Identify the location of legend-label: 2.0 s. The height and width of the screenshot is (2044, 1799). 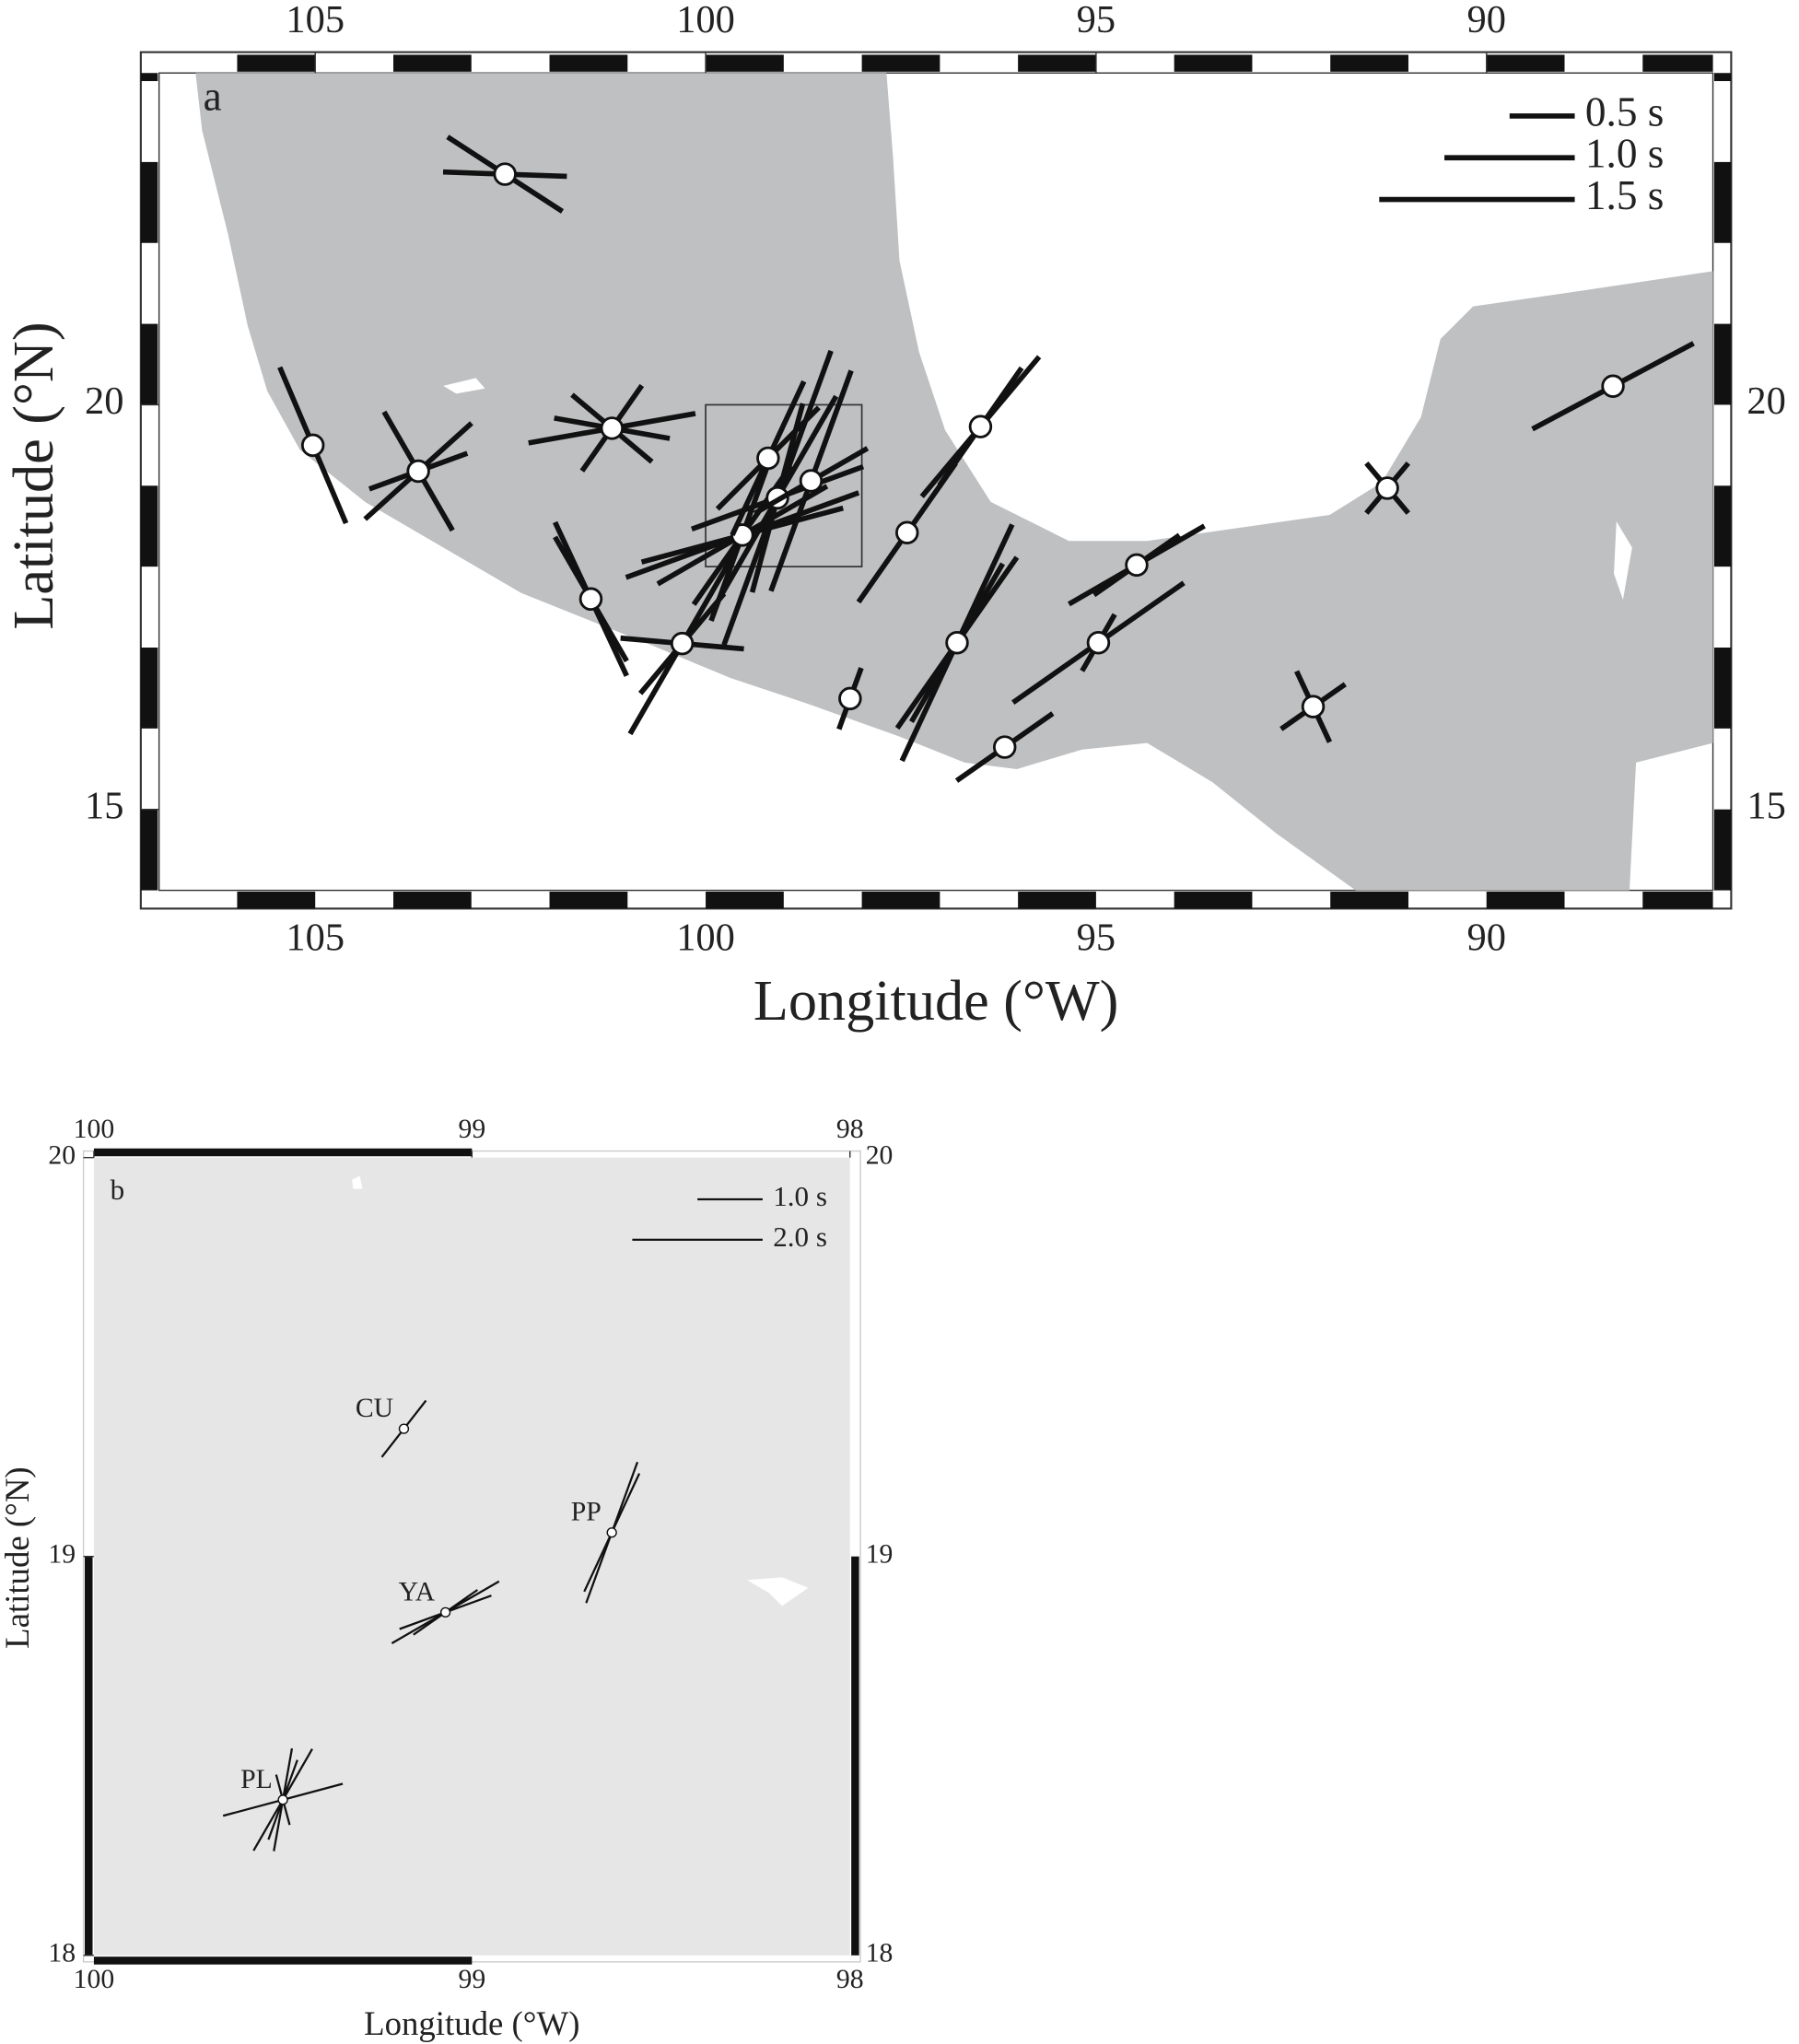
(800, 1237).